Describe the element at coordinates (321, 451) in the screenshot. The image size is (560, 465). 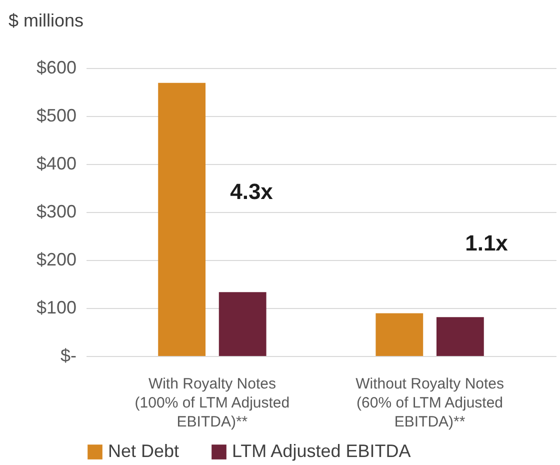
I see `legend-label: LTM Adjusted EBITDA` at that location.